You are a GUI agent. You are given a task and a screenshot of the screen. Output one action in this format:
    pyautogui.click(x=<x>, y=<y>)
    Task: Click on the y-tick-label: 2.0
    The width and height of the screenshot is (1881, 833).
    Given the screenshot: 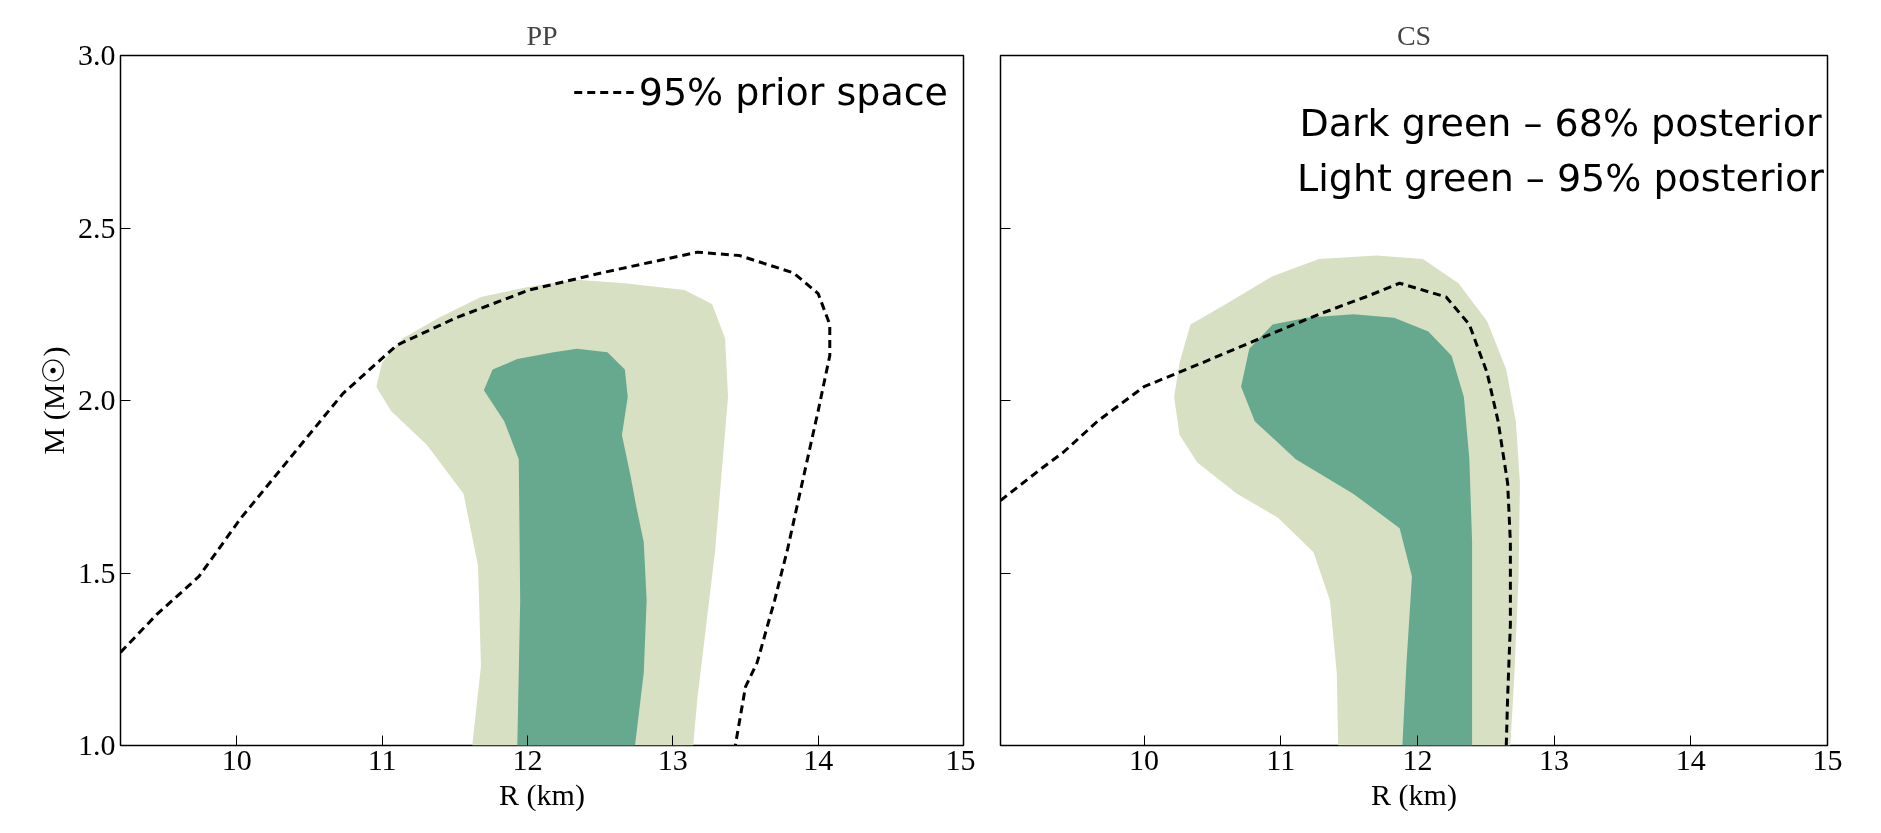 What is the action you would take?
    pyautogui.click(x=97, y=399)
    